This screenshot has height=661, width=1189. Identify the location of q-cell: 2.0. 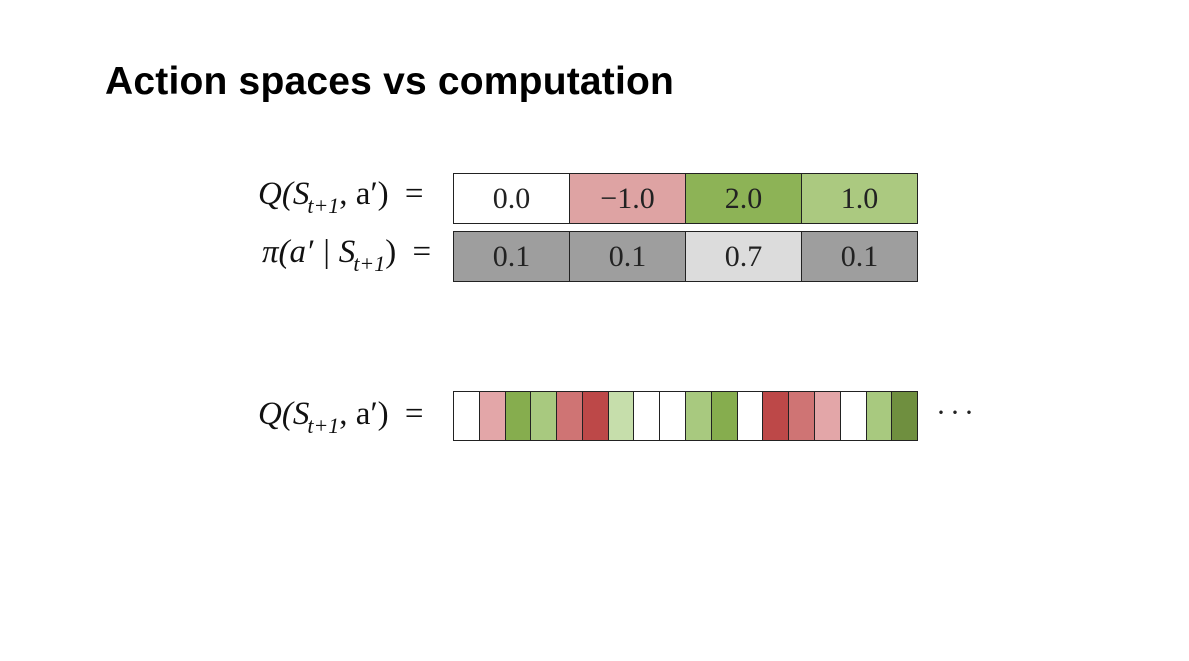
(744, 198).